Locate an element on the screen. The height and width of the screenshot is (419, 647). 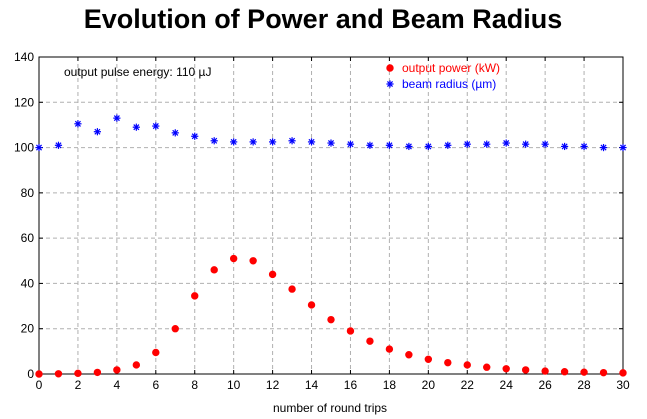
legend-label: beam radius (µm) is located at coordinates (449, 84).